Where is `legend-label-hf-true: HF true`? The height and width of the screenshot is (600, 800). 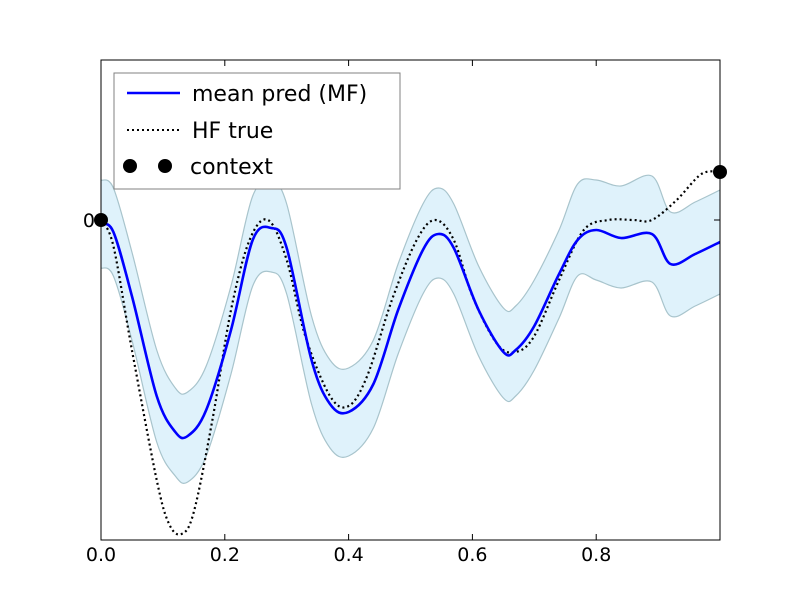 legend-label-hf-true: HF true is located at coordinates (232, 131).